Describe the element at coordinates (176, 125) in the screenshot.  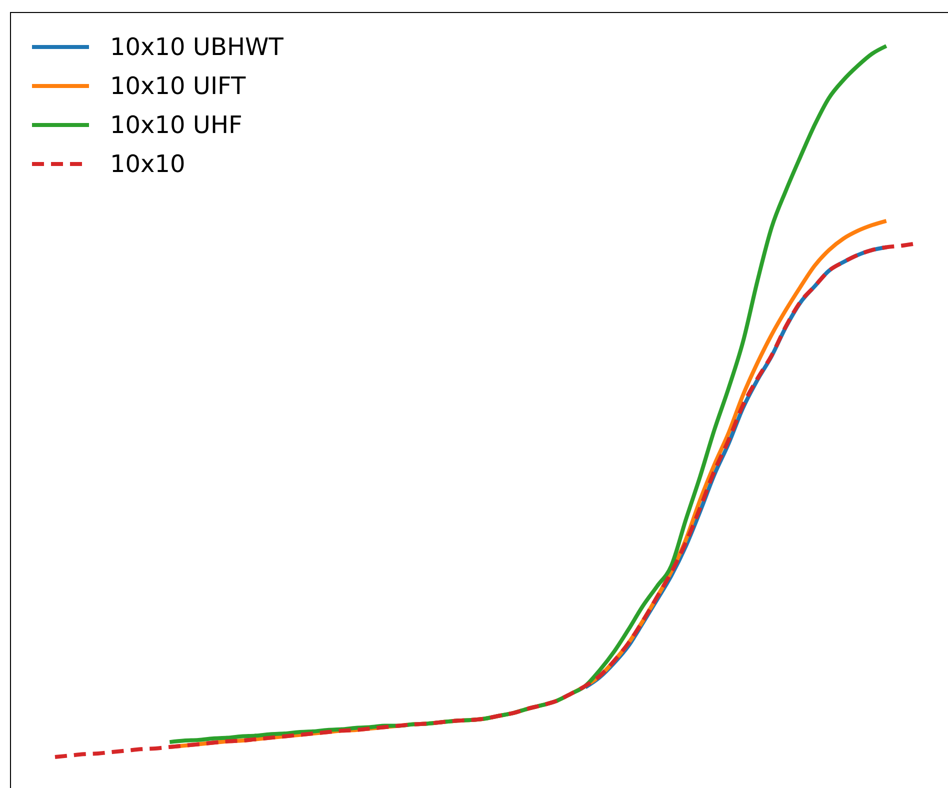
I see `legend-label: 10x10 UHF` at that location.